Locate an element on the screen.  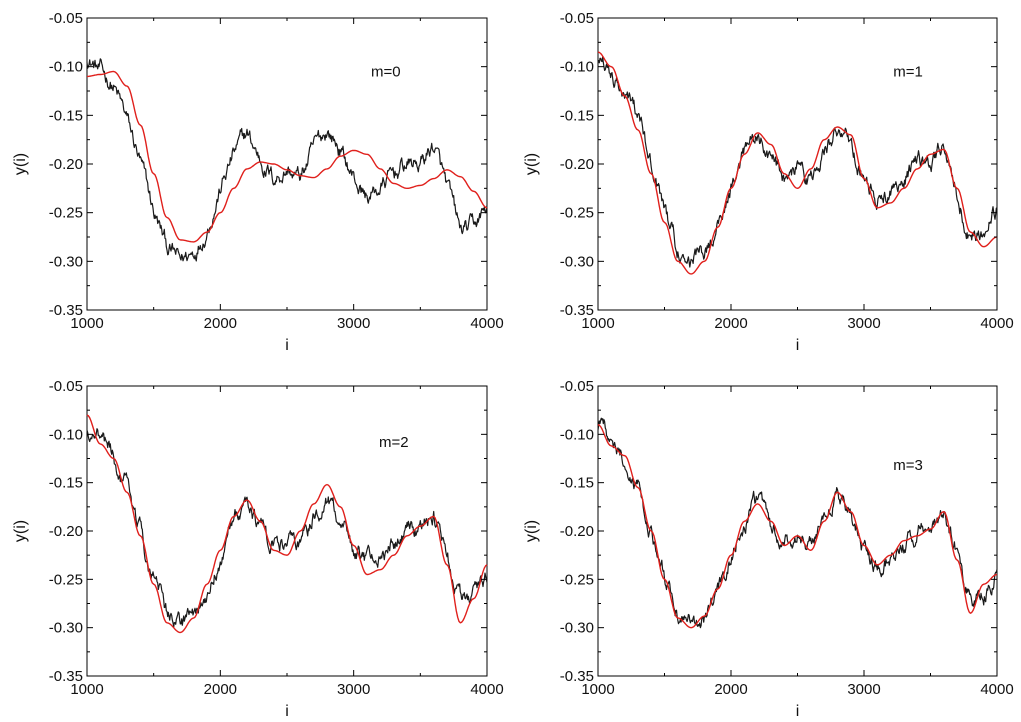
panel-label: m=3 is located at coordinates (908, 465).